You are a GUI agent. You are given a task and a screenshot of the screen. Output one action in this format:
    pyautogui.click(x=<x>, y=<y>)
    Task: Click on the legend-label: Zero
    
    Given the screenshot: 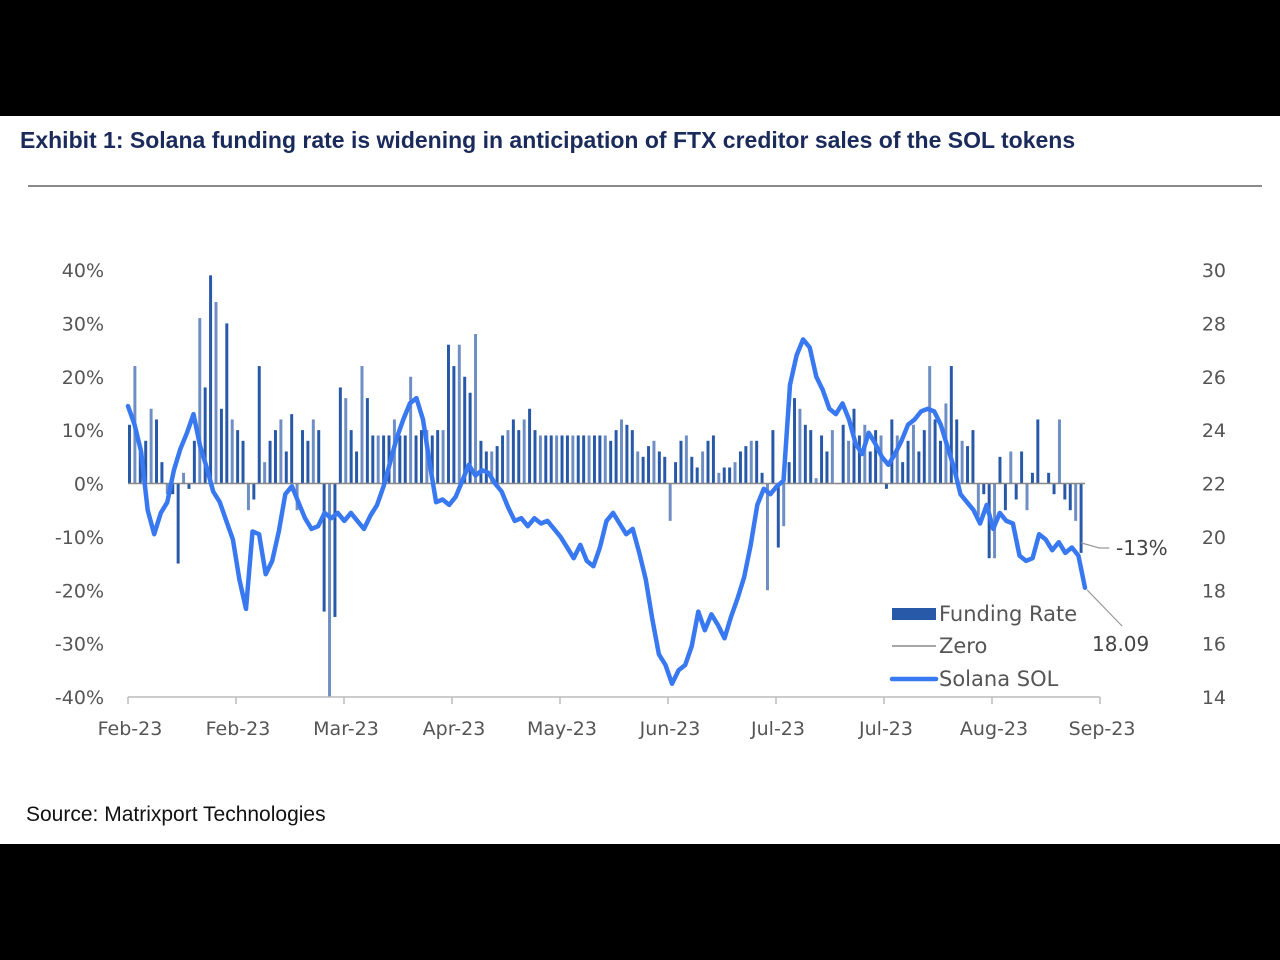 What is the action you would take?
    pyautogui.click(x=963, y=646)
    